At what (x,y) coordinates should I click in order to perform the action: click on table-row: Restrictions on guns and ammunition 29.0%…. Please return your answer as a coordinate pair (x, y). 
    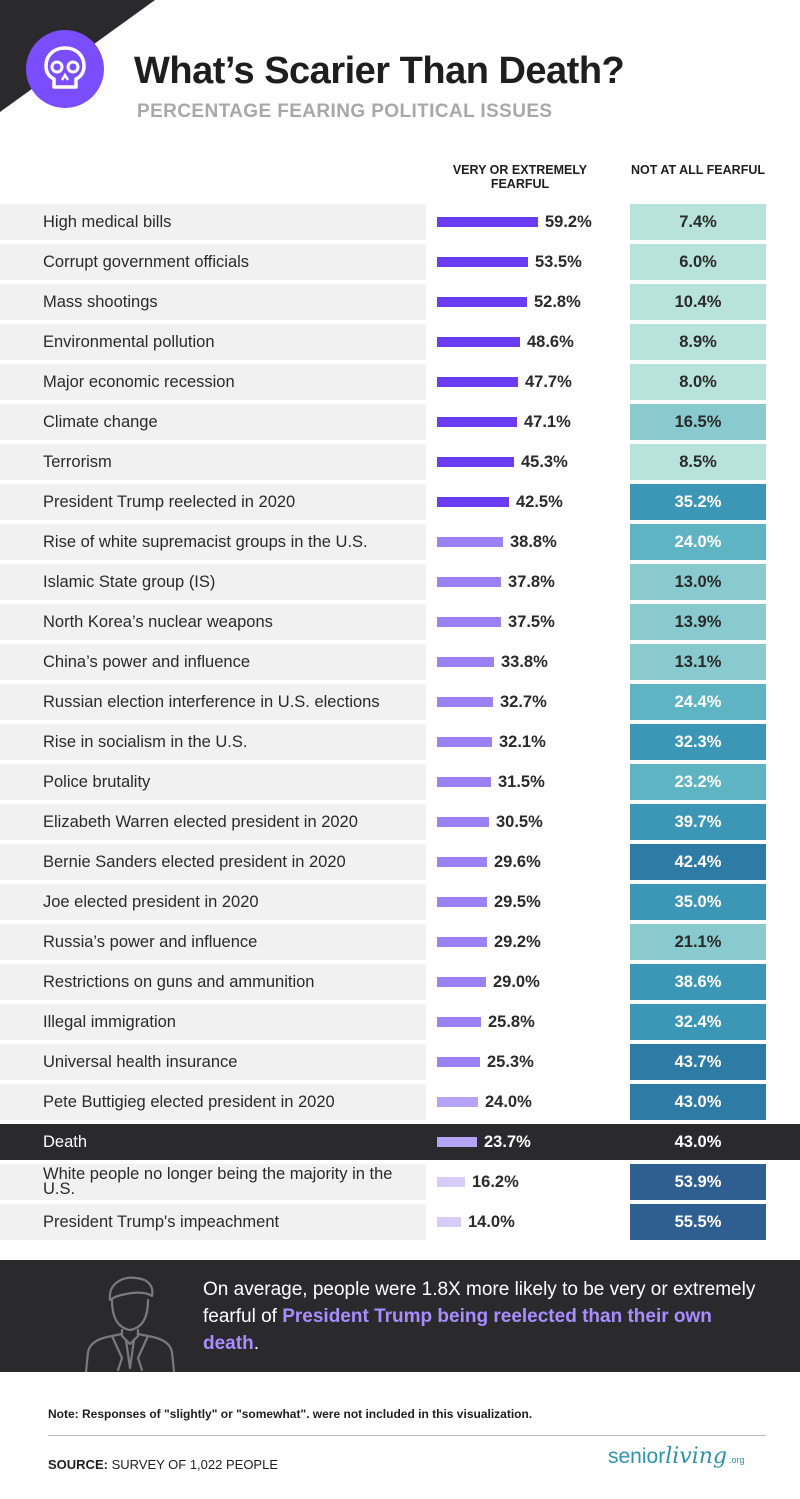
    Looking at the image, I should click on (400, 982).